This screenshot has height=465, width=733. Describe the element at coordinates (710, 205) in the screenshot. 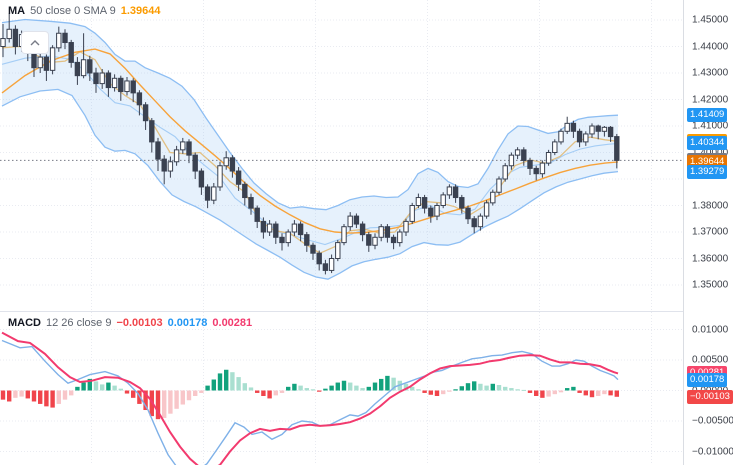

I see `axis-tick-label: 1.38000` at that location.